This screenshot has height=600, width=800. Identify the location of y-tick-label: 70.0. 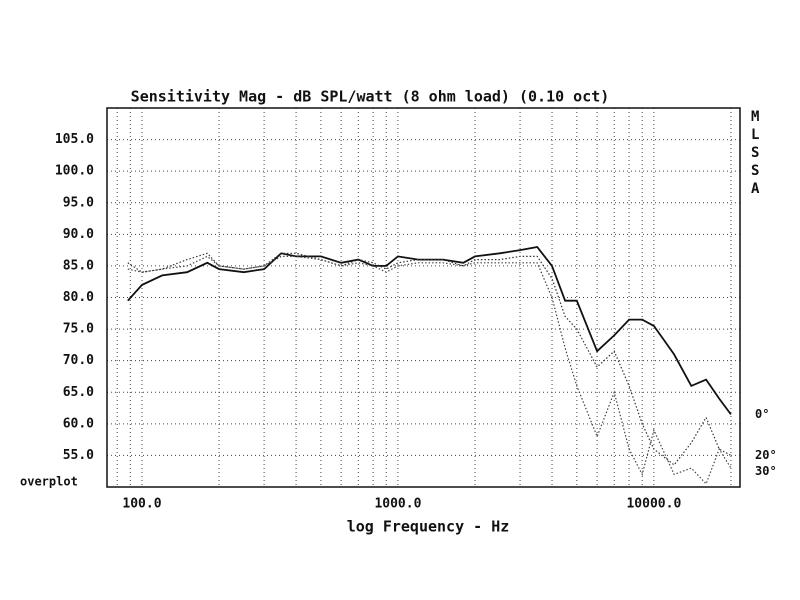
(78, 360).